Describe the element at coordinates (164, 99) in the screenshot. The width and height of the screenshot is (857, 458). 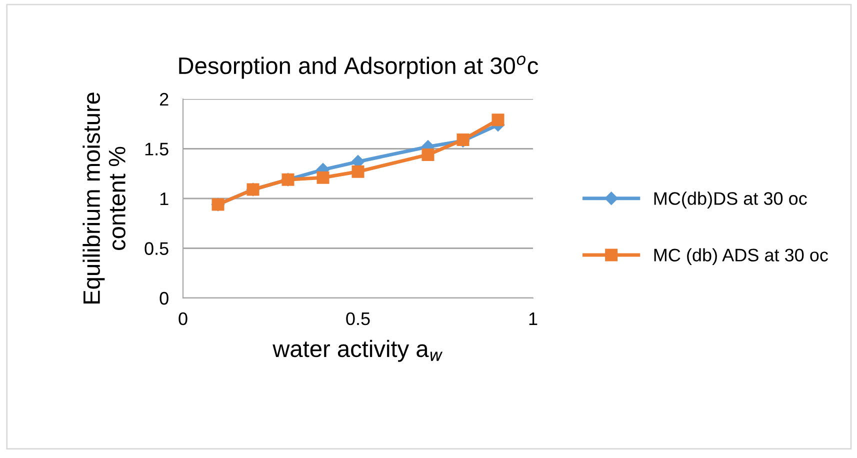
I see `y-tick-label: 2` at that location.